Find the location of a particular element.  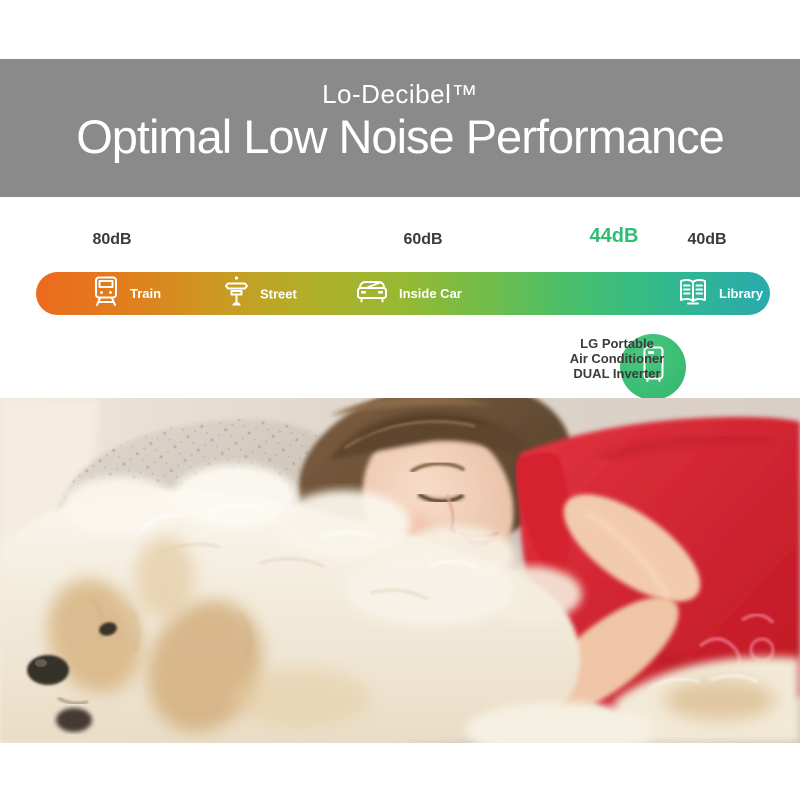

scale-item-label: Train is located at coordinates (146, 293).